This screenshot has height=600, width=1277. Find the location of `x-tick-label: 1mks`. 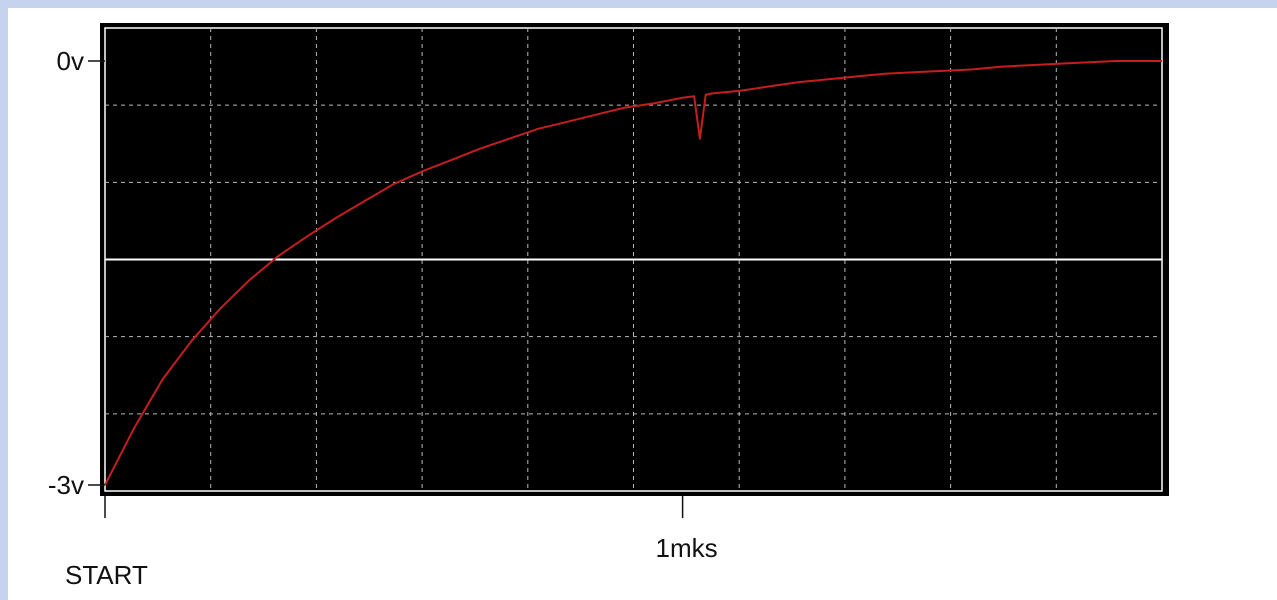

x-tick-label: 1mks is located at coordinates (687, 548).